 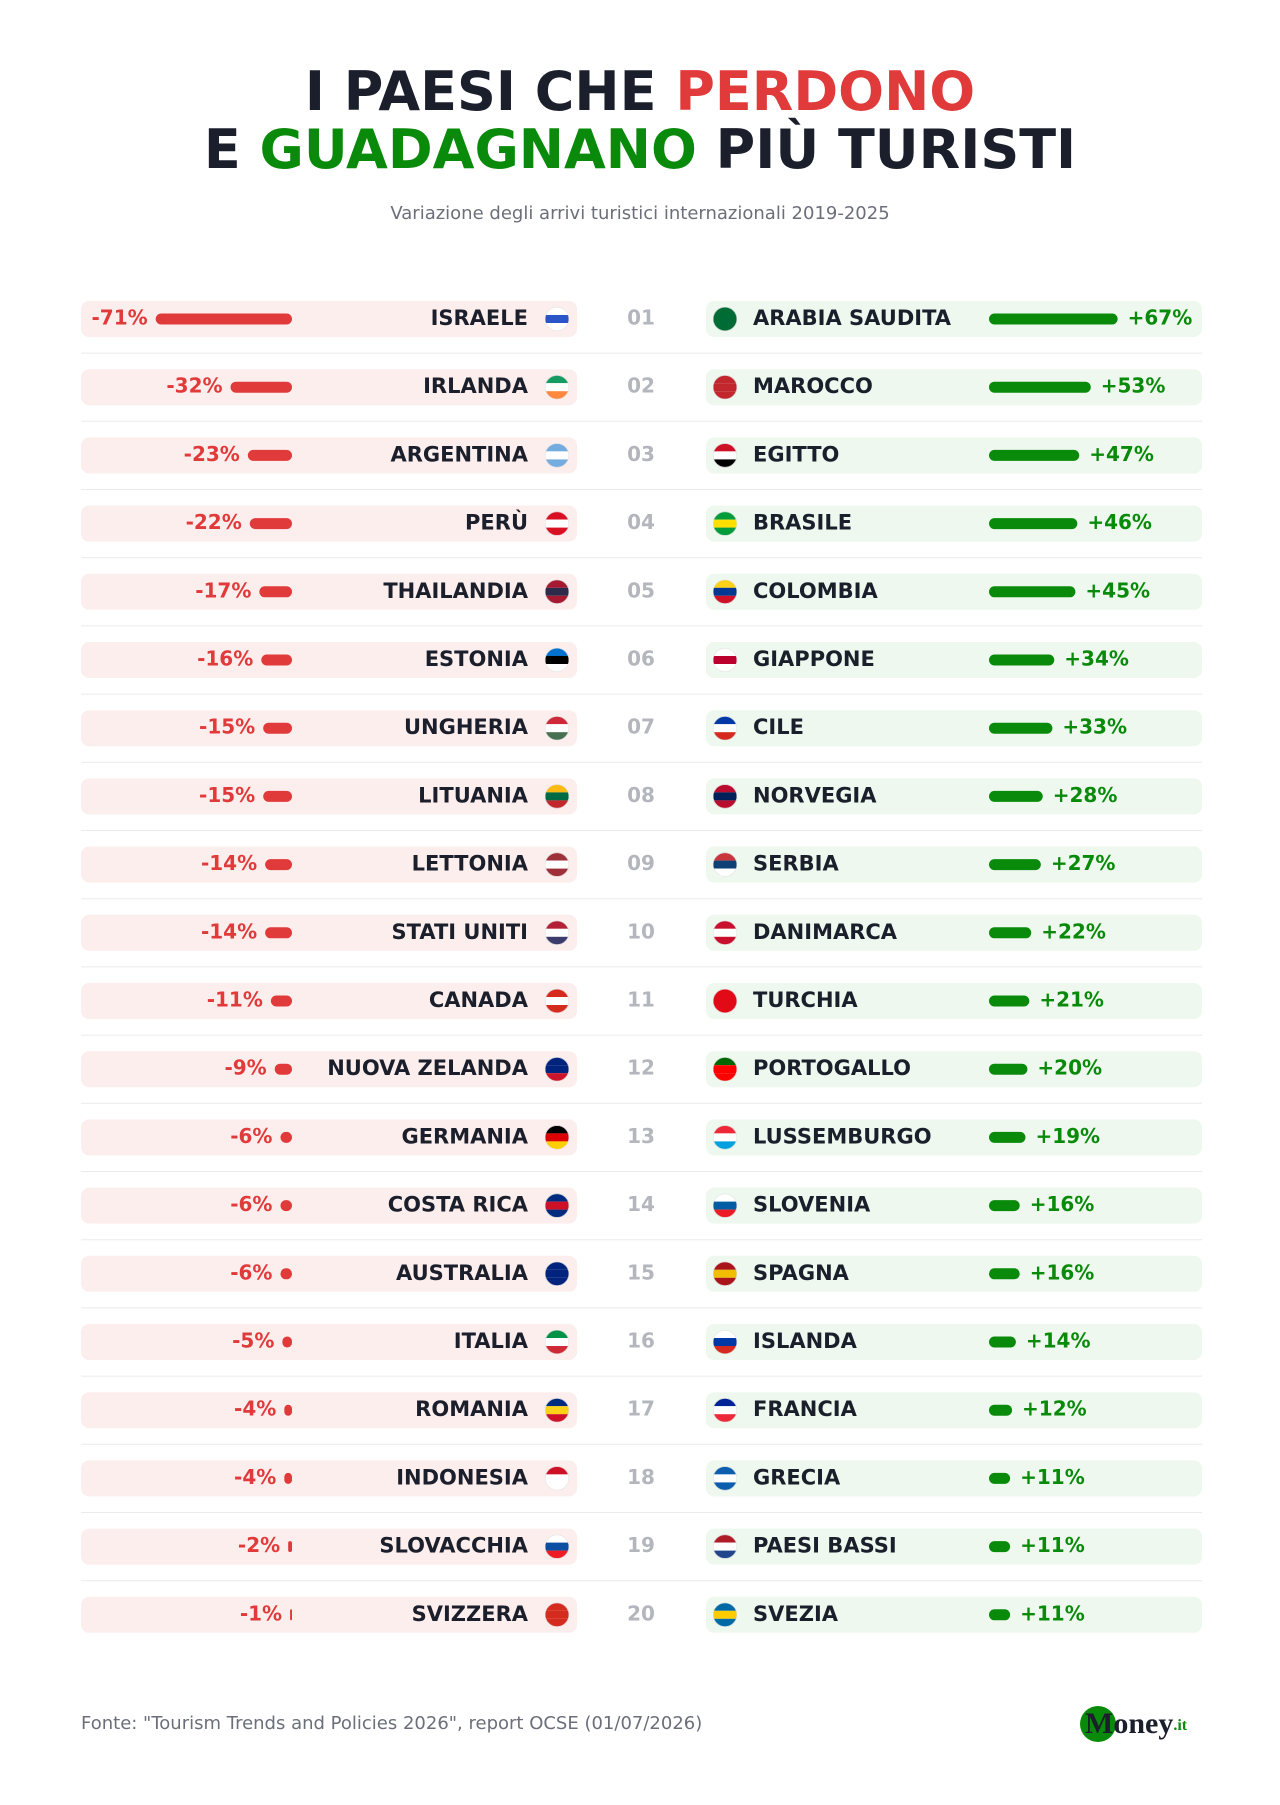 What do you see at coordinates (797, 1477) in the screenshot?
I see `country: GRECIA` at bounding box center [797, 1477].